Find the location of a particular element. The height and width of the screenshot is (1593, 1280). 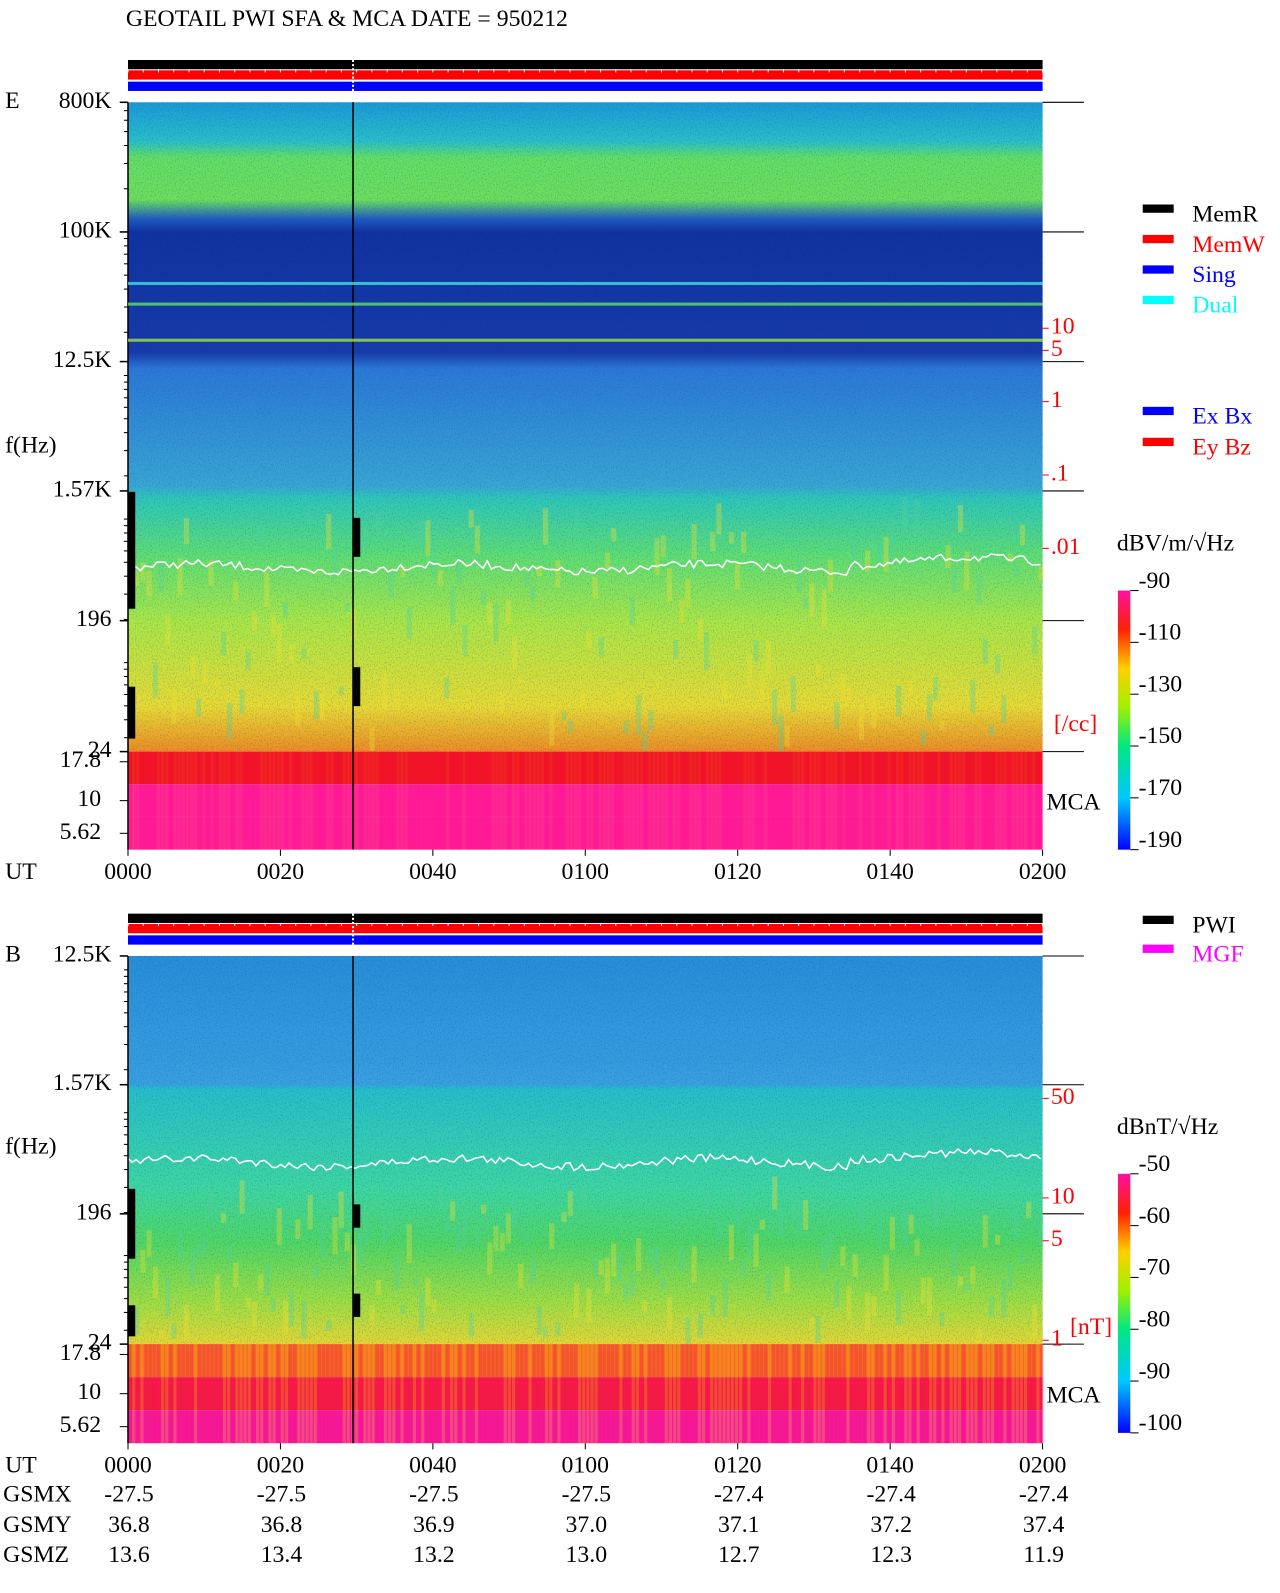

y-tick-label: 196 is located at coordinates (94, 619).